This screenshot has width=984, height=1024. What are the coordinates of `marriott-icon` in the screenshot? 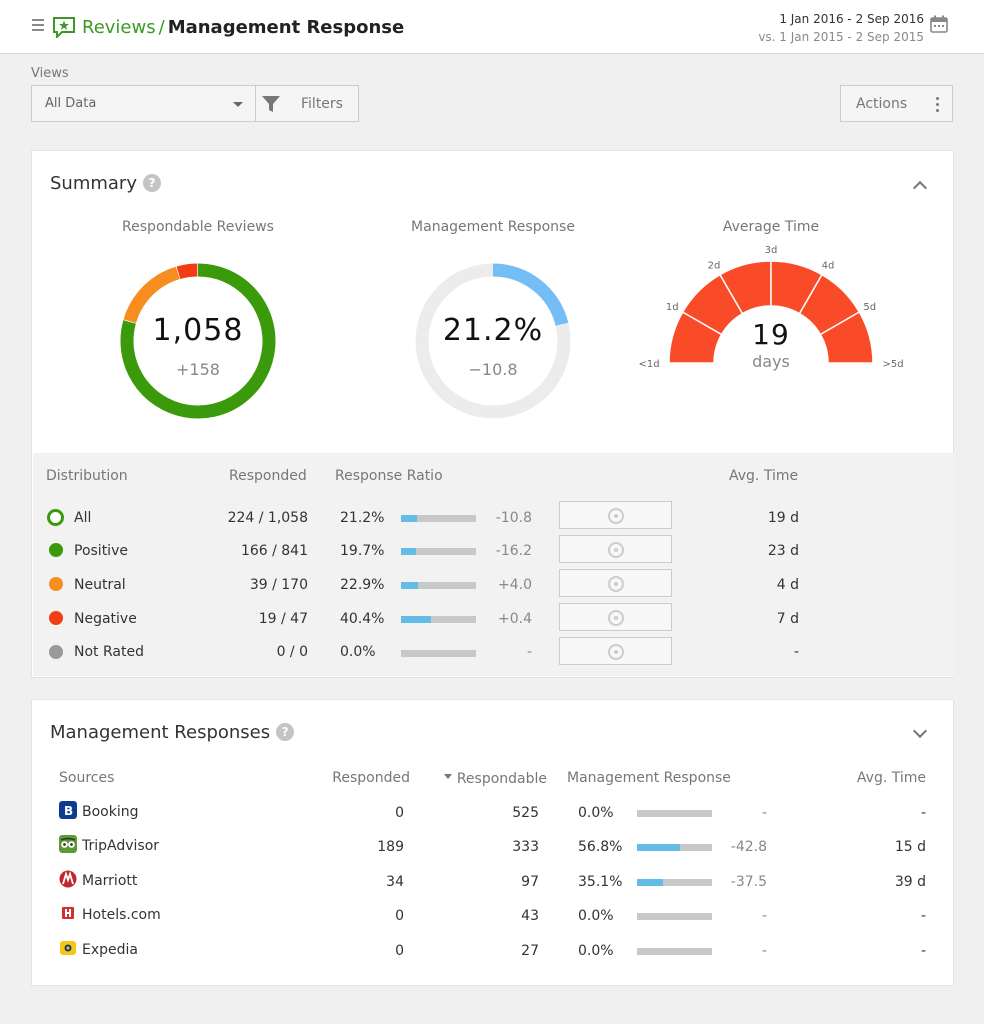 It's located at (68, 879).